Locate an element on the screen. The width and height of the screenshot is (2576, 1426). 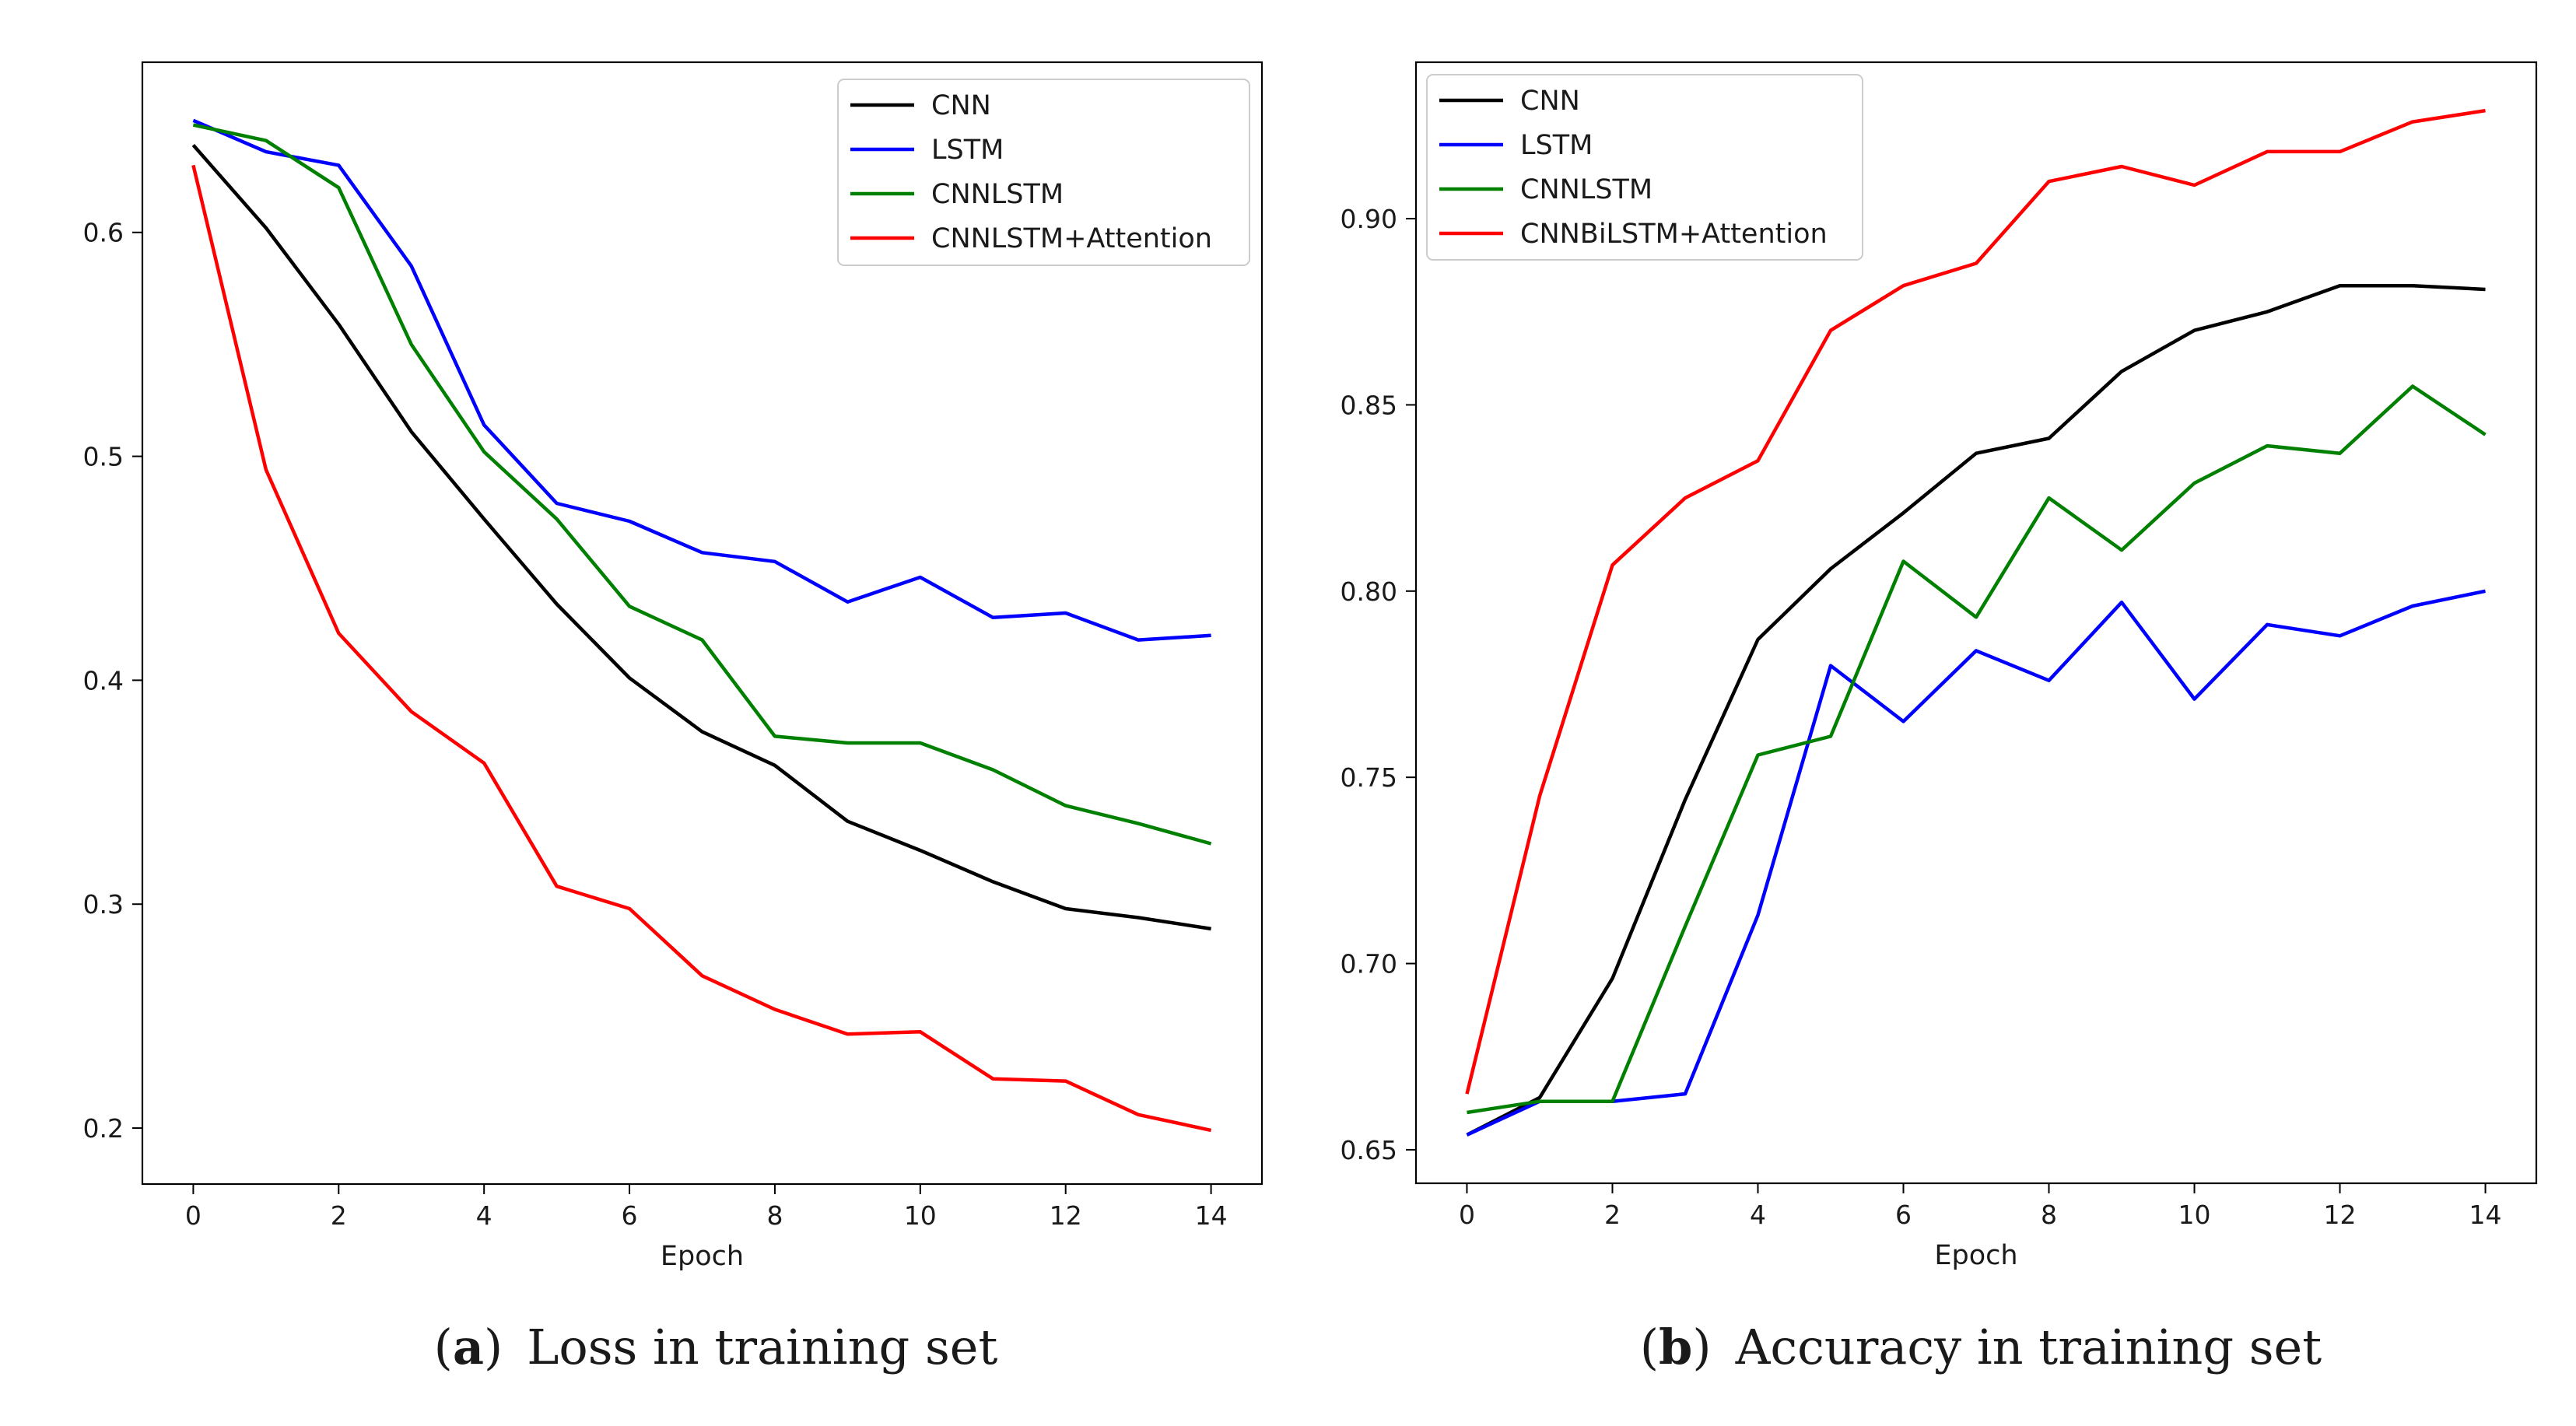
y-tick-label: 0.2 is located at coordinates (103, 1128).